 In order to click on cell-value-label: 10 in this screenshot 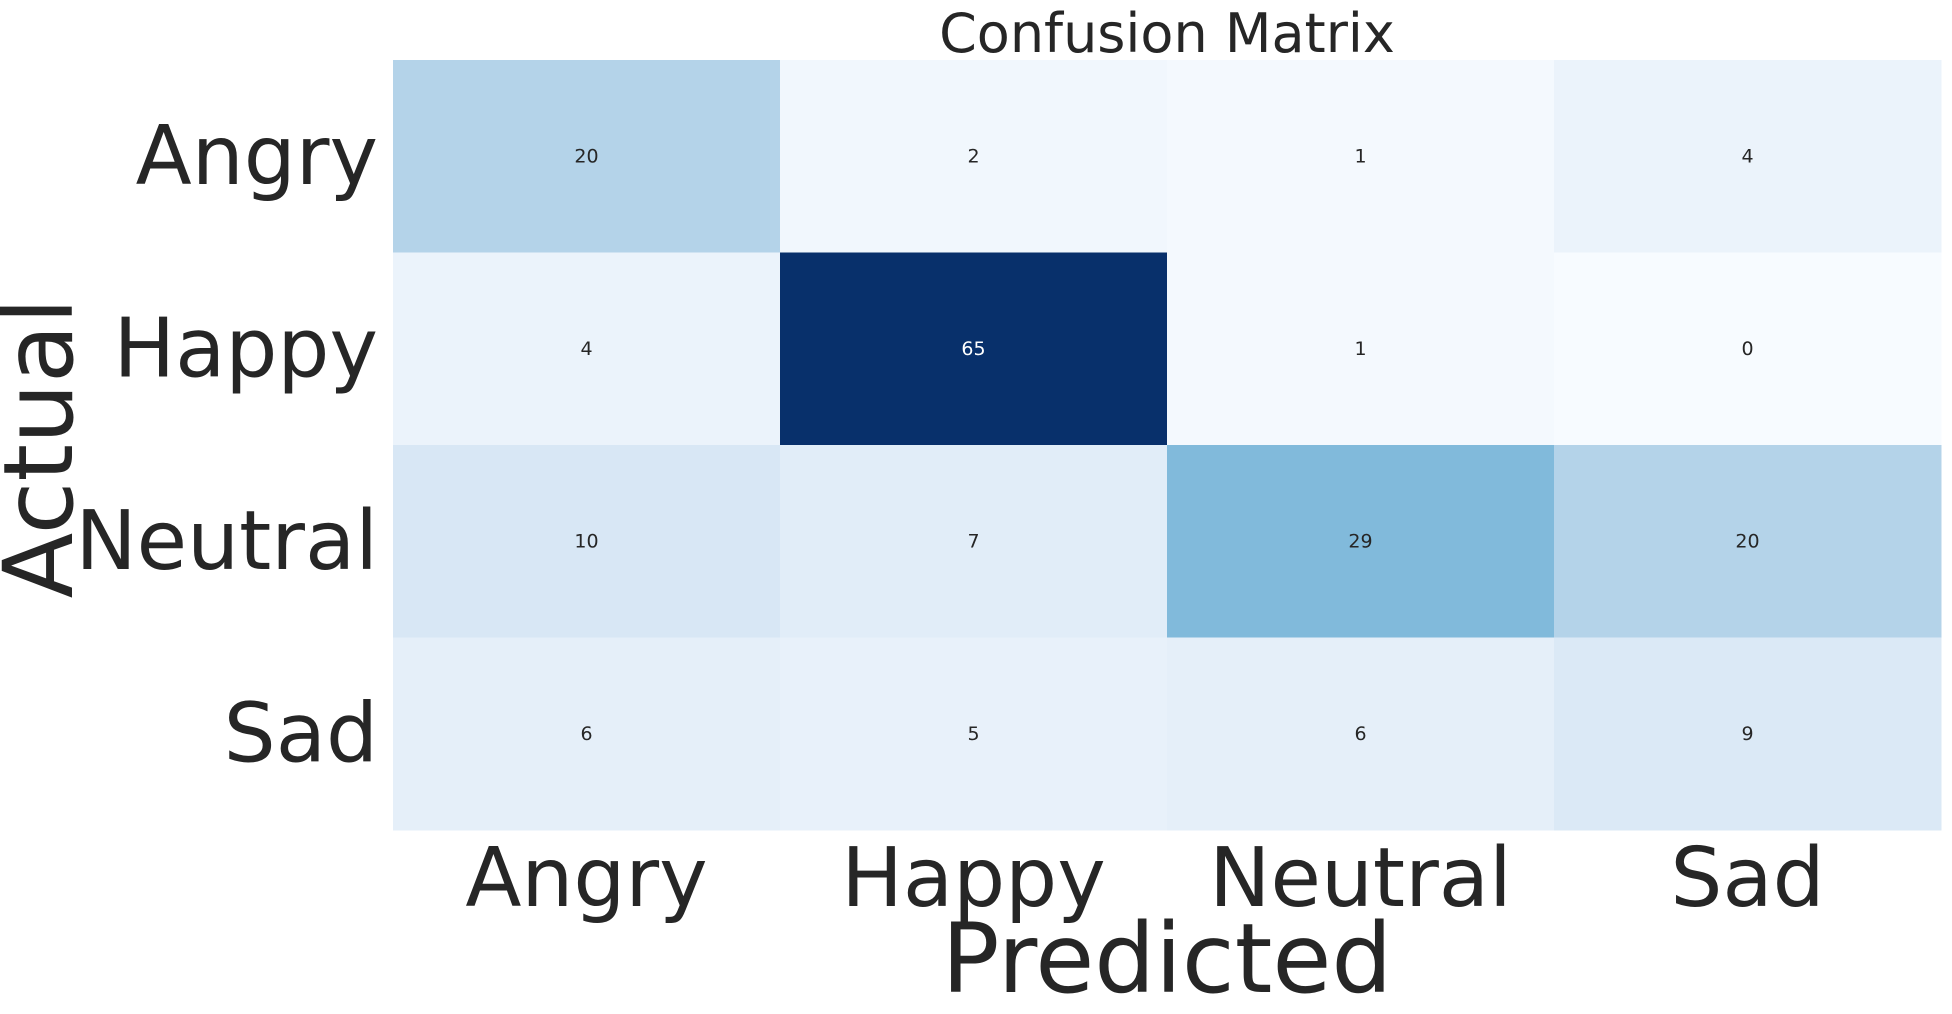, I will do `click(586, 541)`.